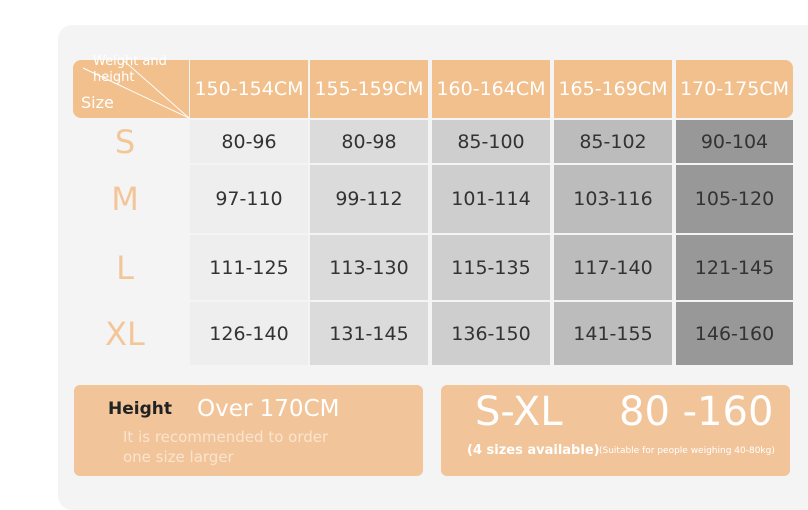 This screenshot has width=808, height=510. Describe the element at coordinates (178, 457) in the screenshot. I see `height-note: one size larger` at that location.